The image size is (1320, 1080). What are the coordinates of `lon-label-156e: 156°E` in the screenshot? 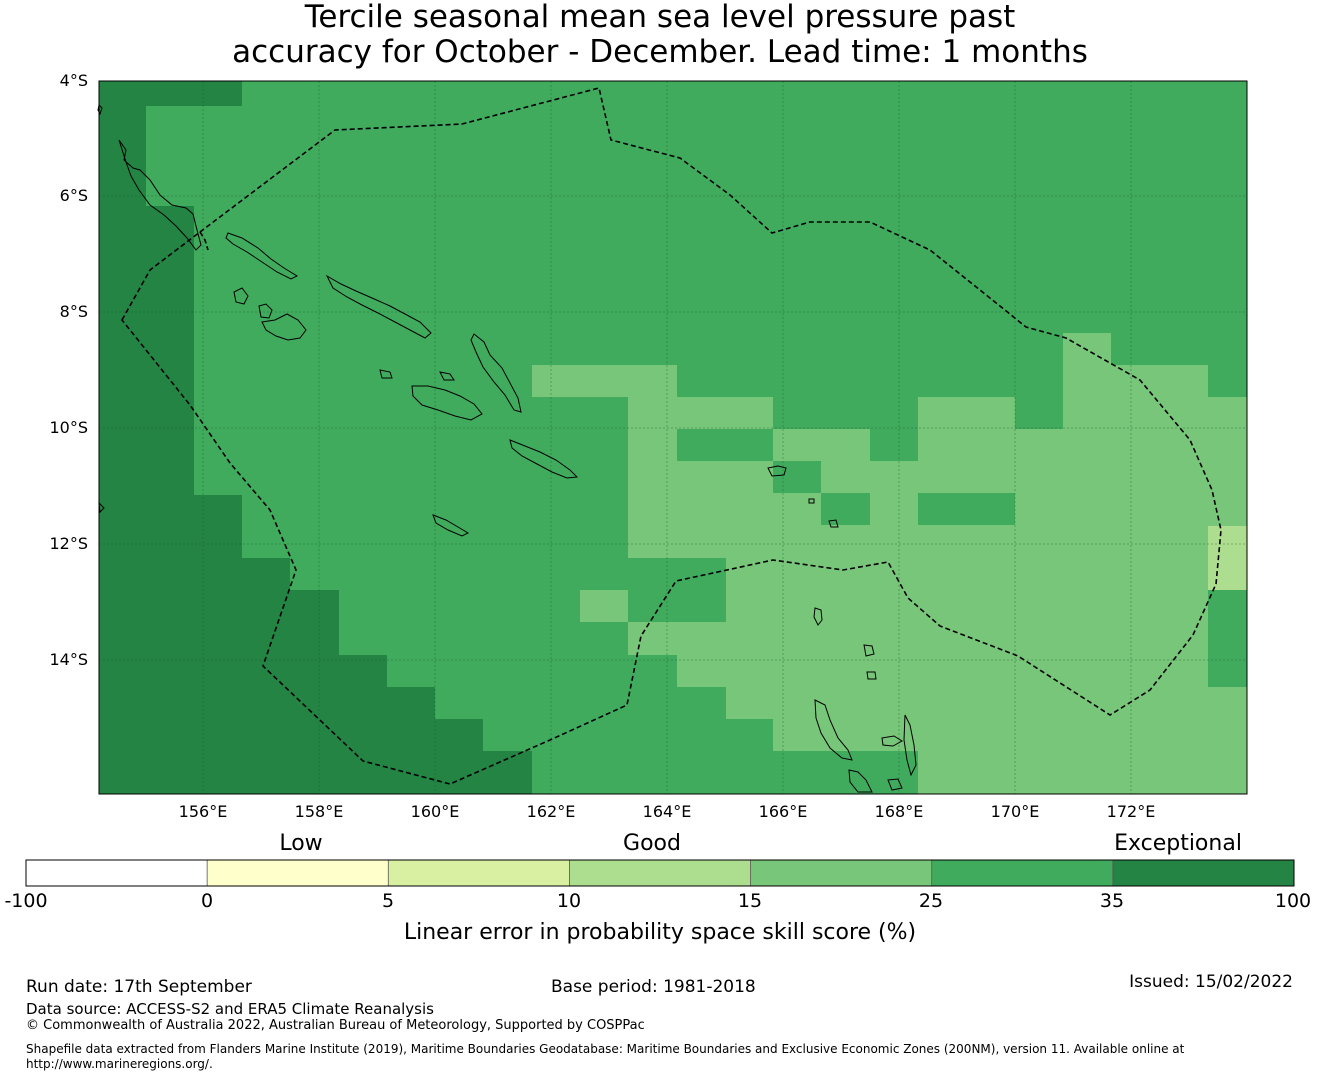 It's located at (203, 811).